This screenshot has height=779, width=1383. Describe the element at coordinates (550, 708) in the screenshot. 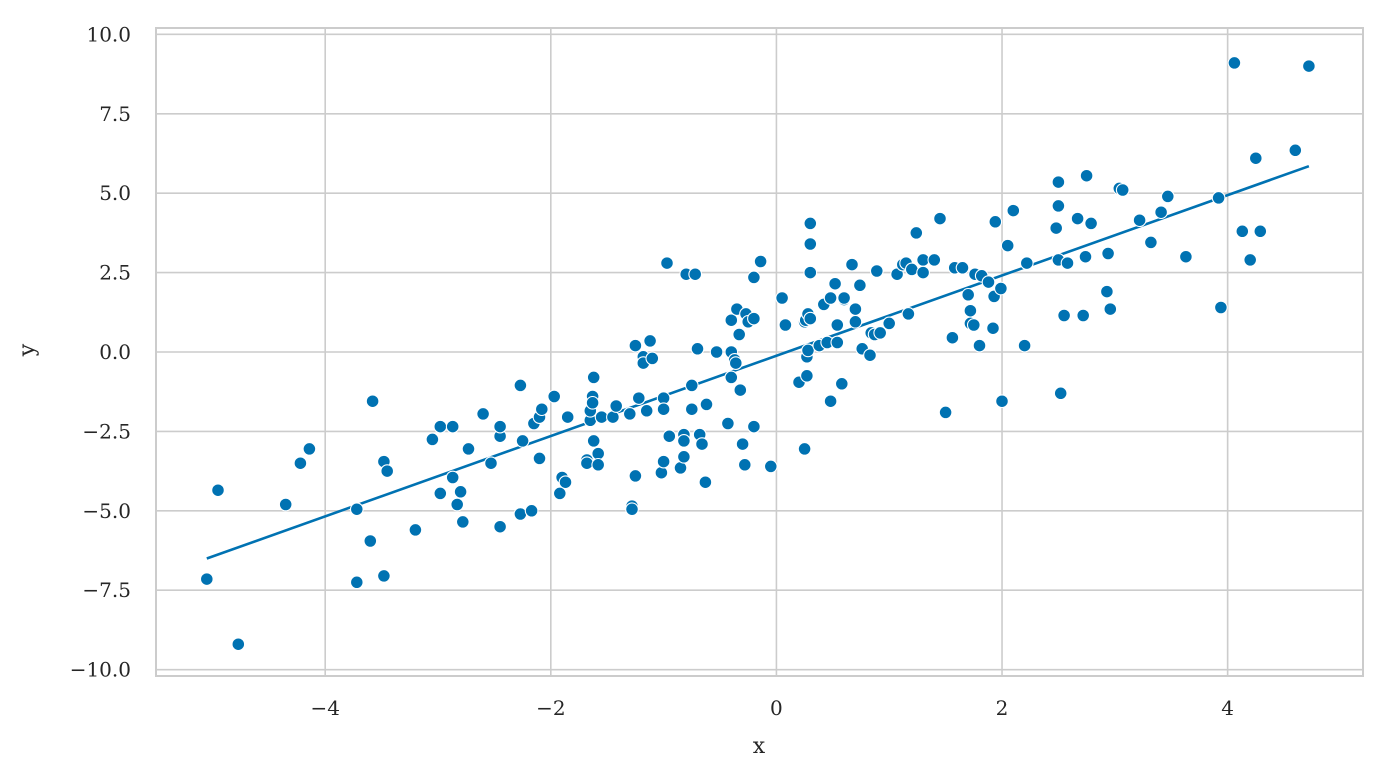

I see `x-tick-label: −2` at that location.